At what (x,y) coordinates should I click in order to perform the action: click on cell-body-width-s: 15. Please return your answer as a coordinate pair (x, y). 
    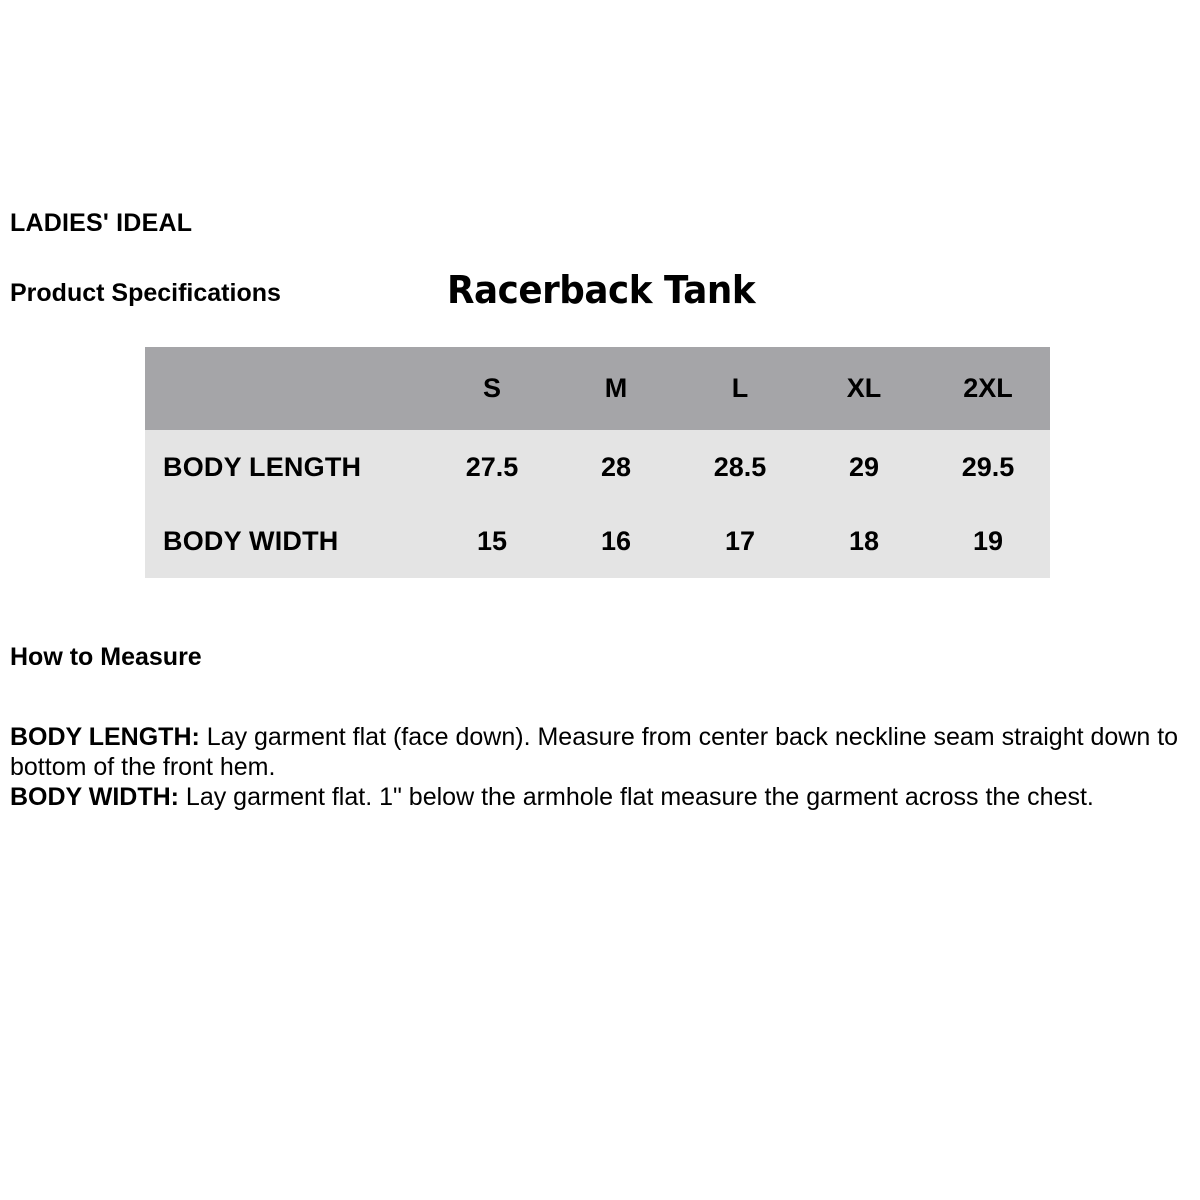
    Looking at the image, I should click on (492, 541).